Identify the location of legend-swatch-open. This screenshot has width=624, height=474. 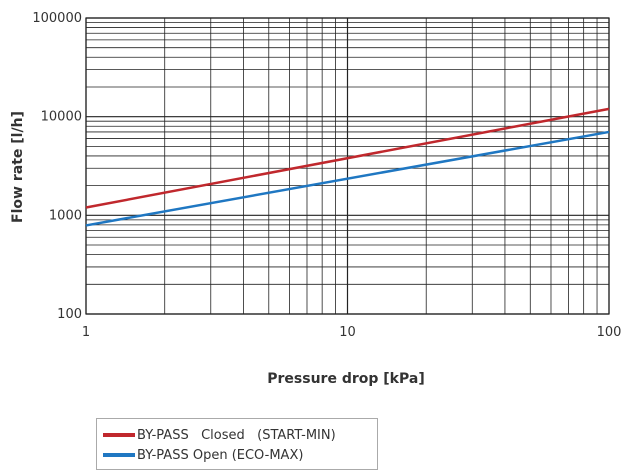
(119, 455).